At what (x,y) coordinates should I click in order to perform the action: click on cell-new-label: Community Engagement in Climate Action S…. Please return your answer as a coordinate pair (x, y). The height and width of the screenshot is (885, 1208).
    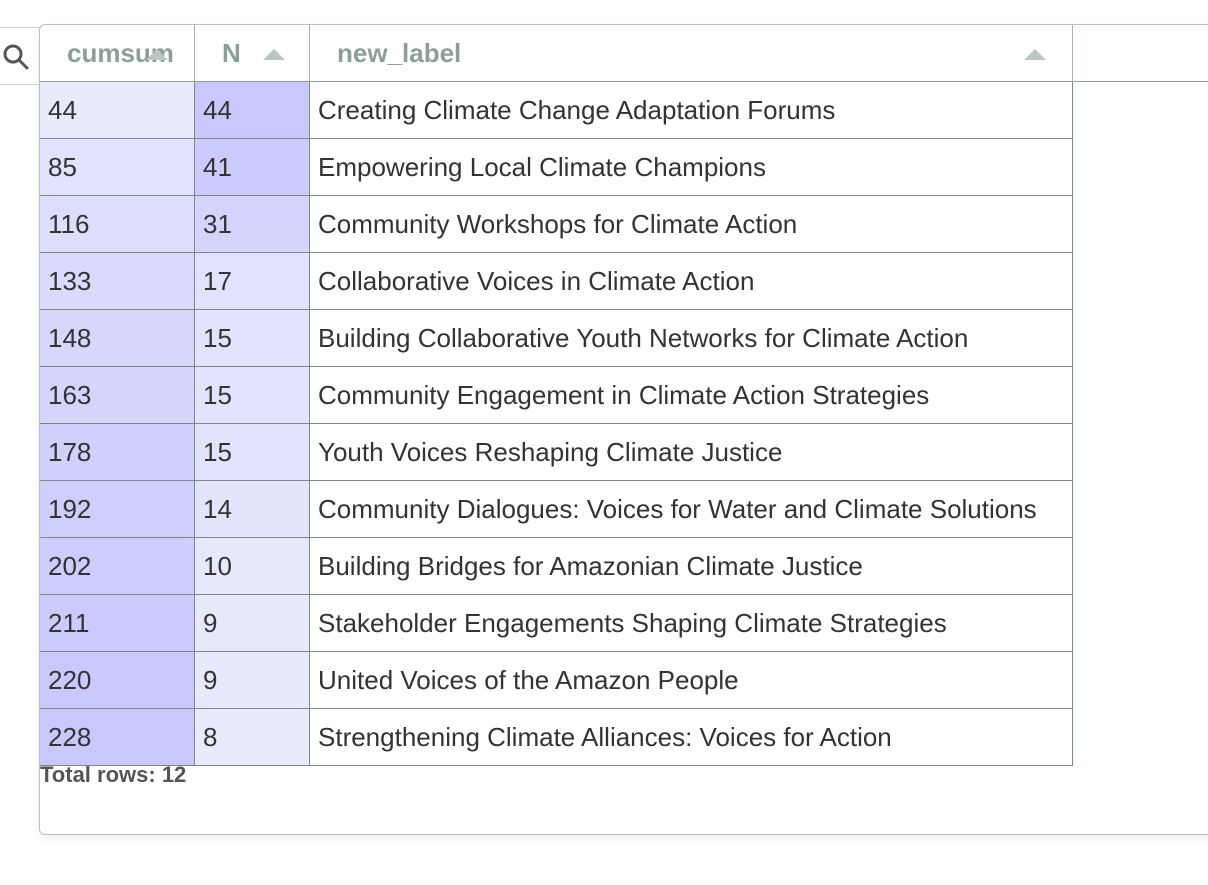
    Looking at the image, I should click on (691, 395).